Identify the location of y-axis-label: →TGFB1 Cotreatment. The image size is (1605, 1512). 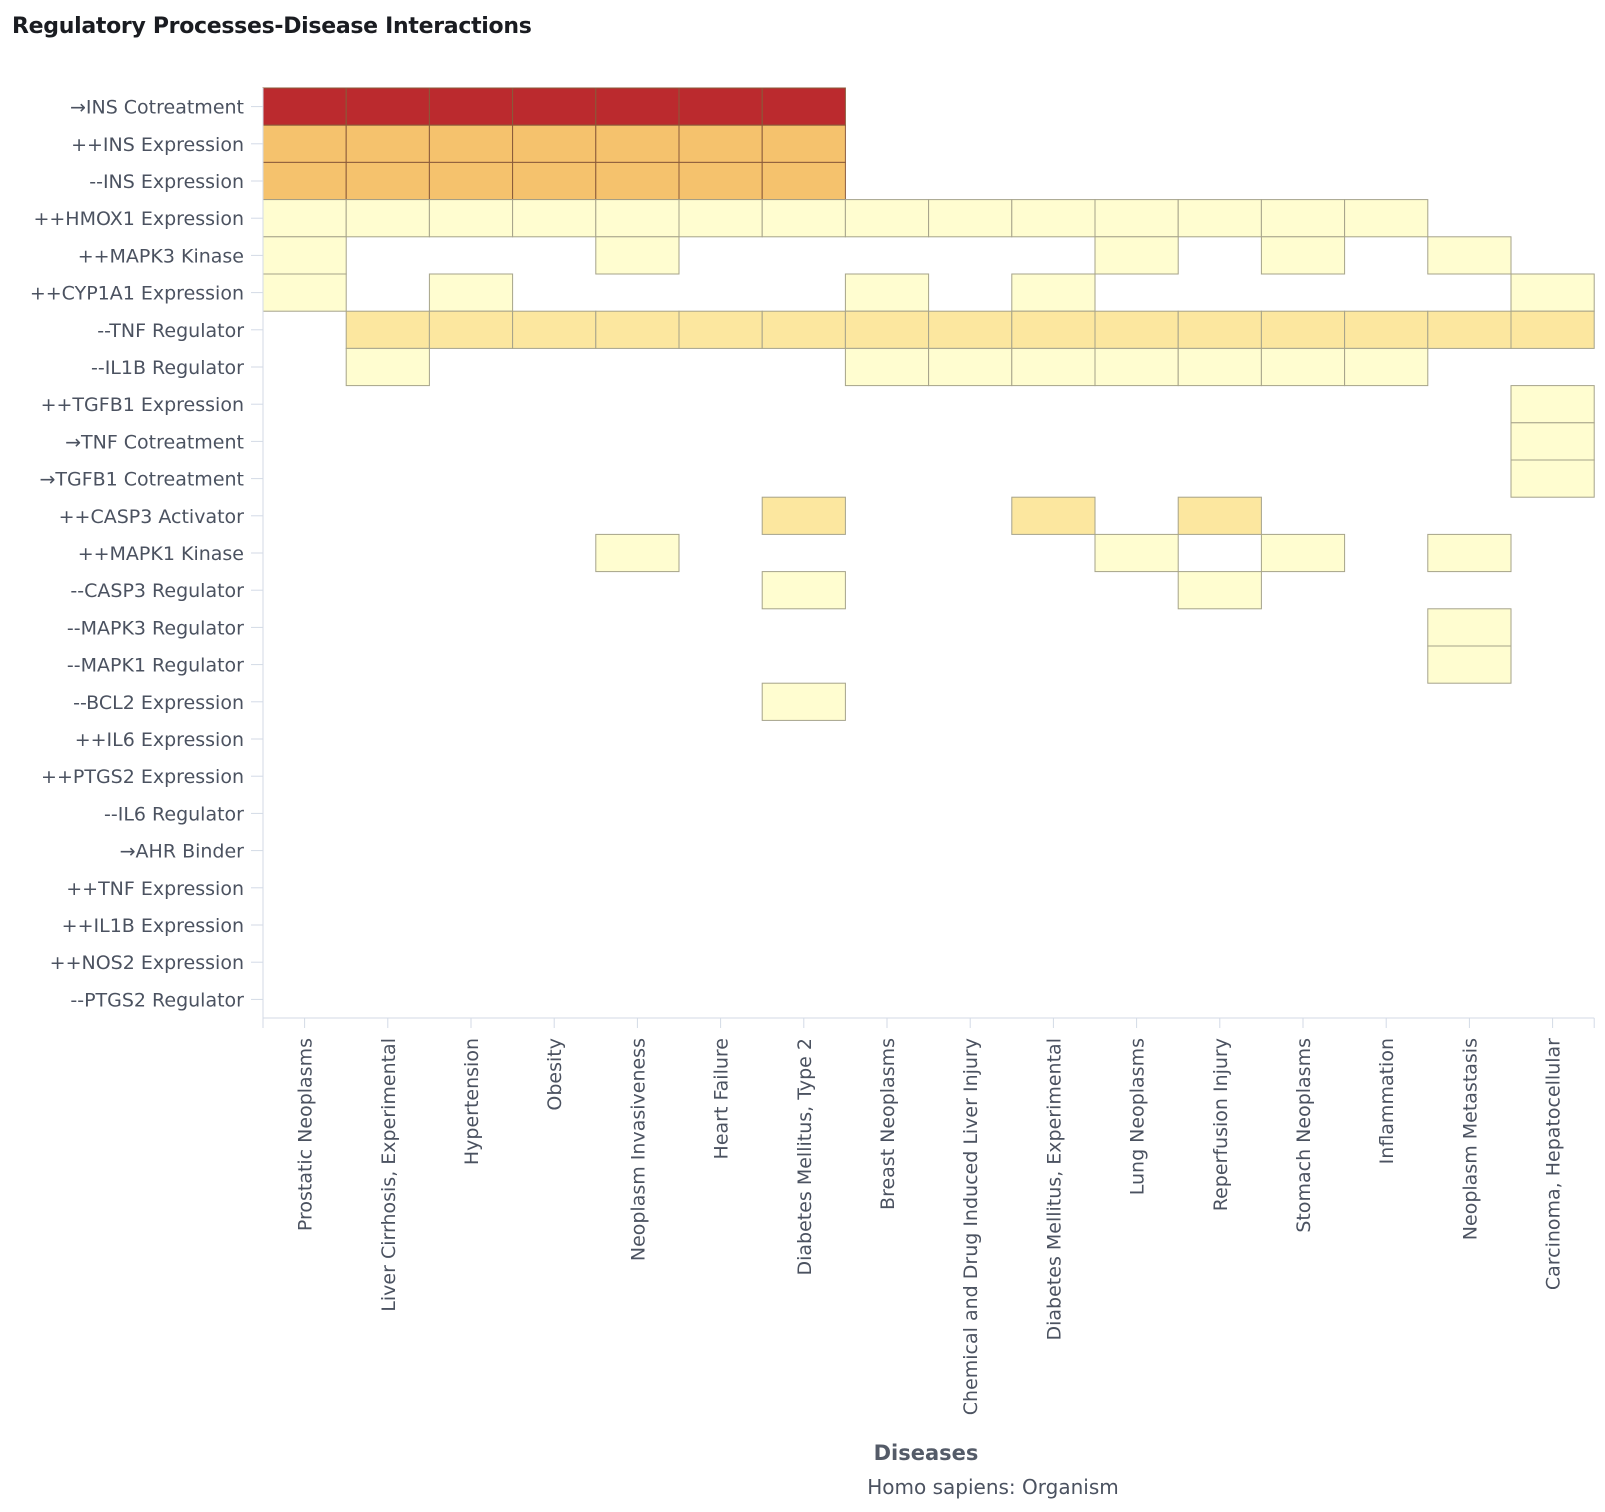
(141, 480).